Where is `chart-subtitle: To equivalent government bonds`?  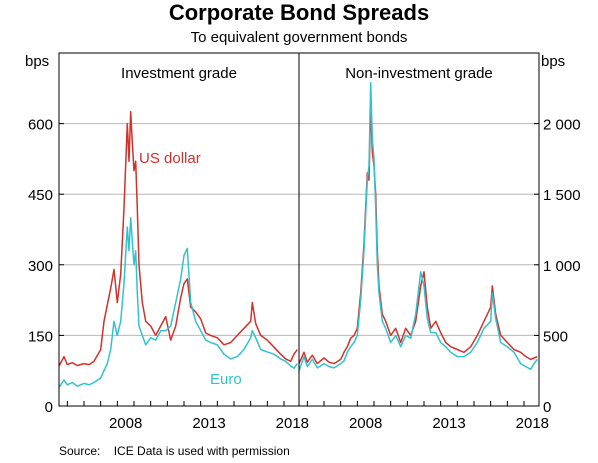 chart-subtitle: To equivalent government bonds is located at coordinates (299, 37).